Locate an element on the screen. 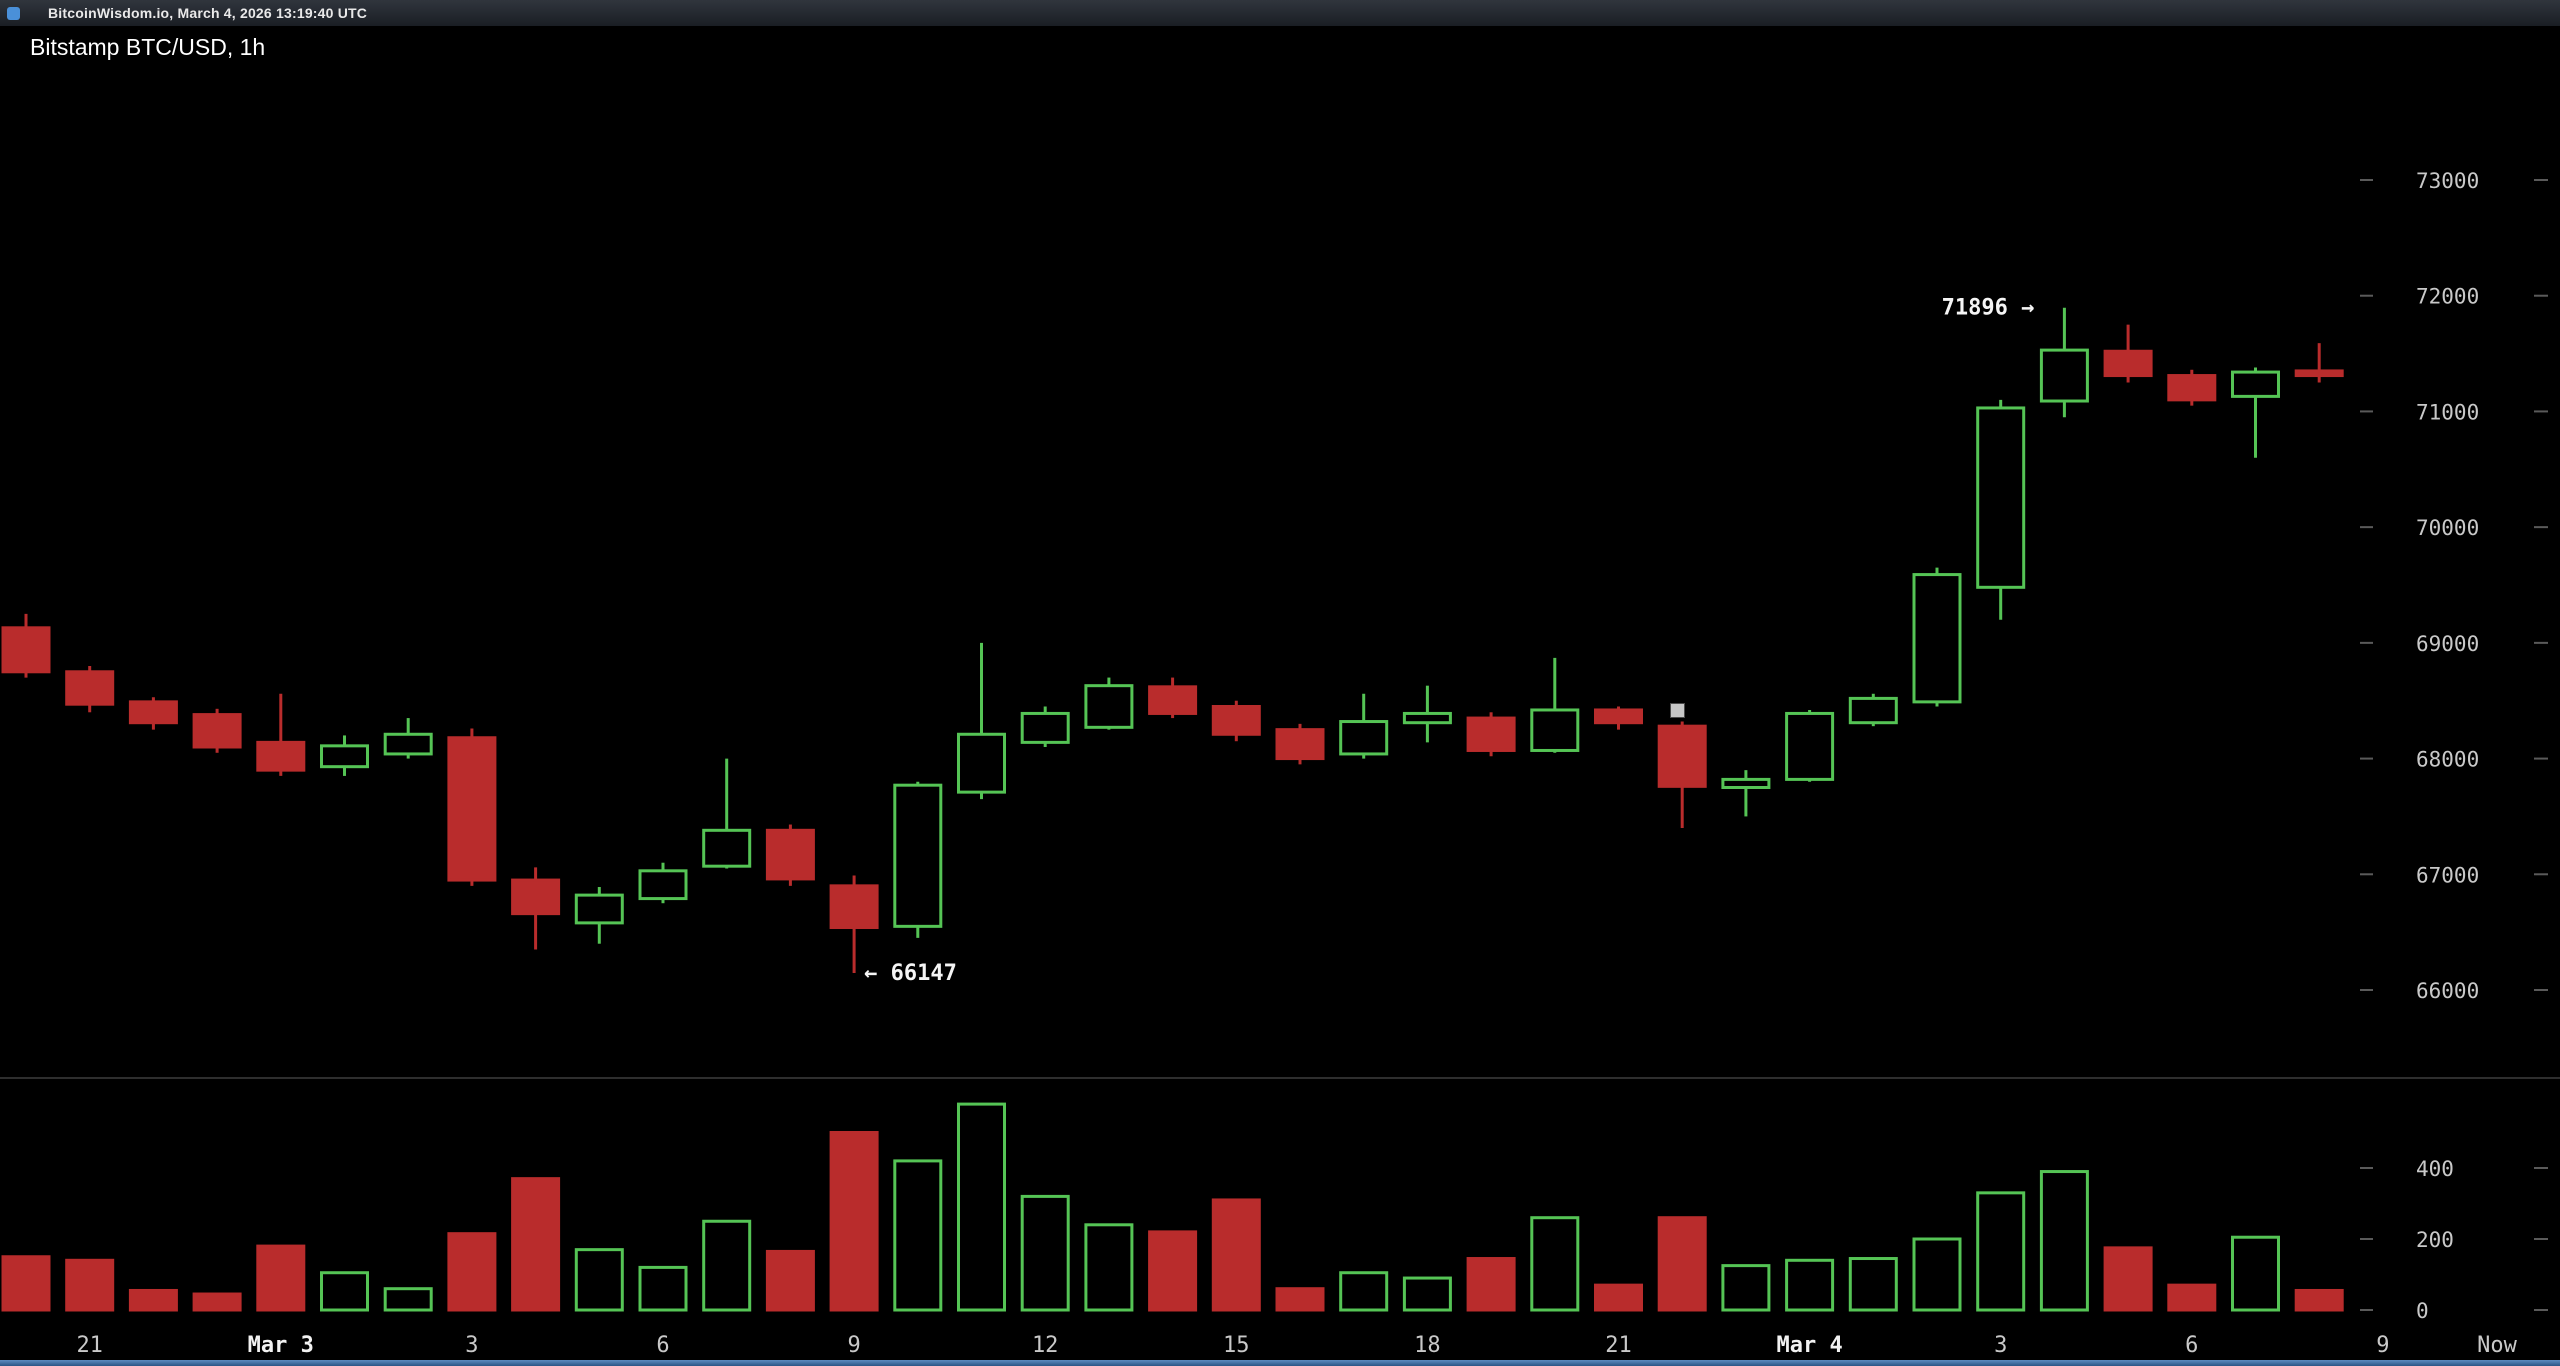 The image size is (2560, 1366). window-icon is located at coordinates (13, 13).